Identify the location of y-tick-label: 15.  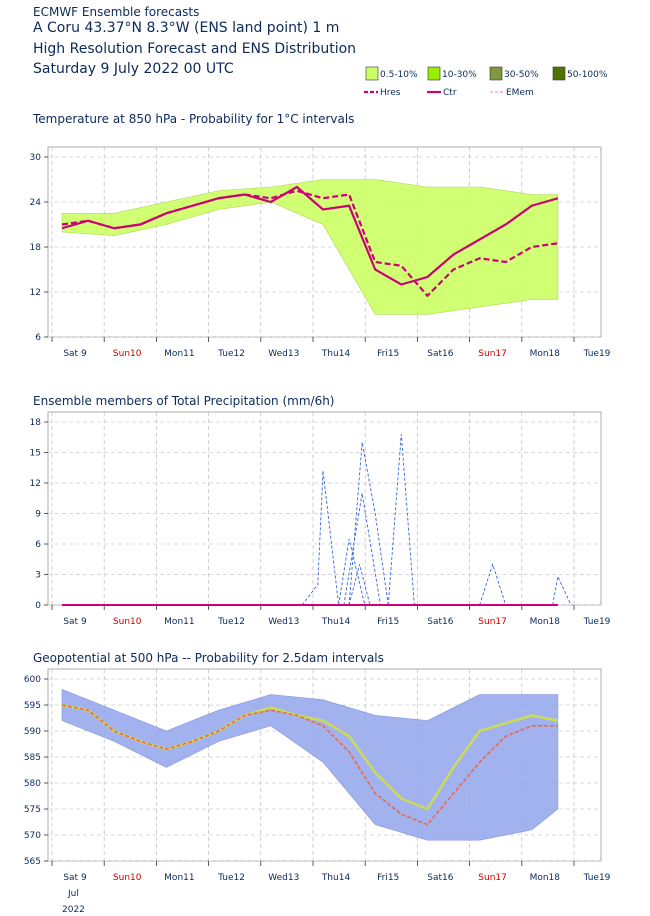
(35, 454).